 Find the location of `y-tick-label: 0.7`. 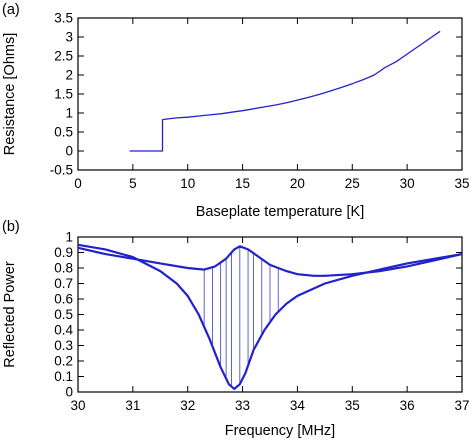

y-tick-label: 0.7 is located at coordinates (63, 283).